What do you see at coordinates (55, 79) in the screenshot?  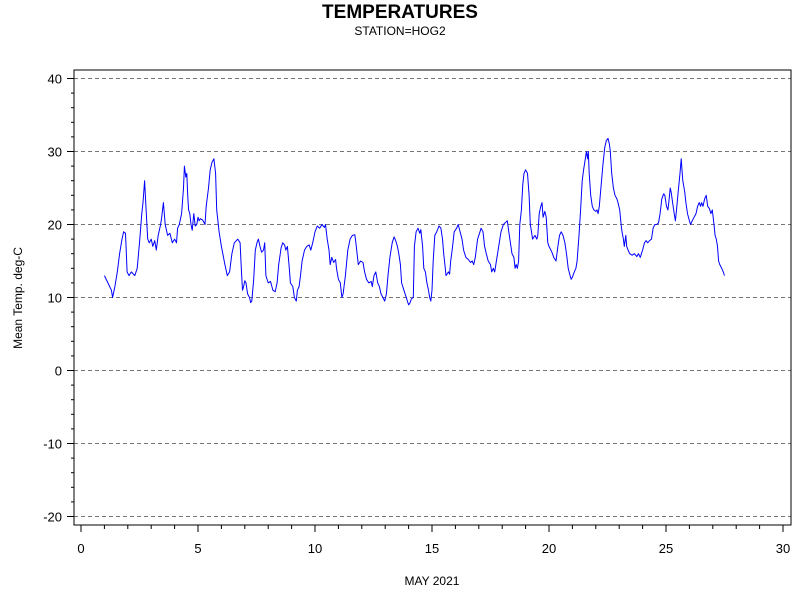 I see `y-tick-label: 40` at bounding box center [55, 79].